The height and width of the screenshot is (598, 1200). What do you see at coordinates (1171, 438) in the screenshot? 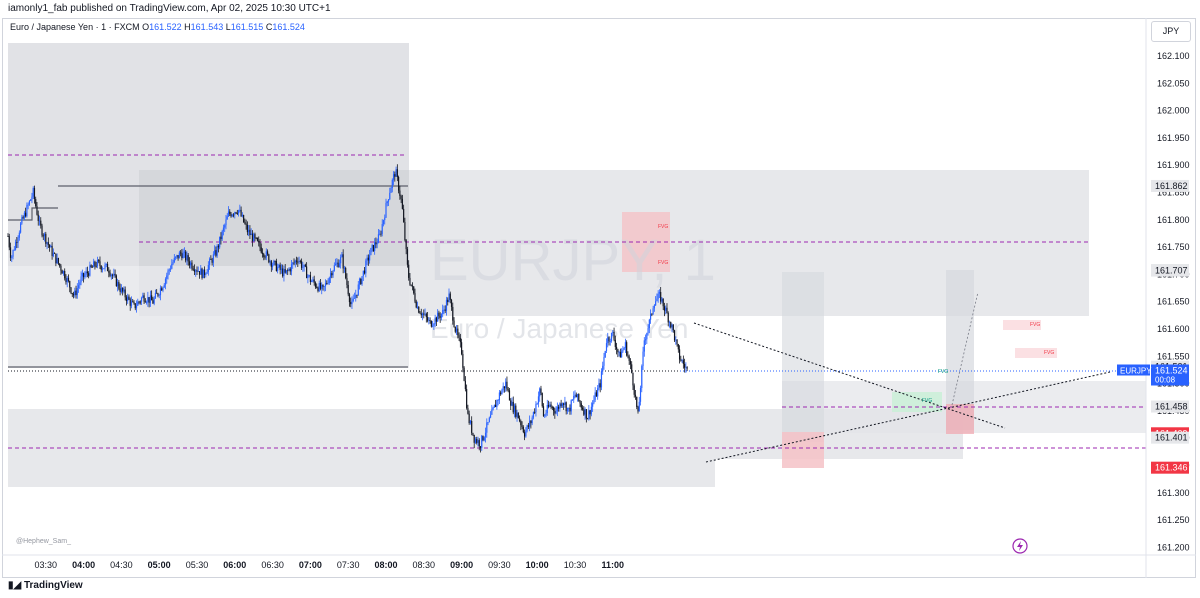
I see `price-badge-label: 161.401` at bounding box center [1171, 438].